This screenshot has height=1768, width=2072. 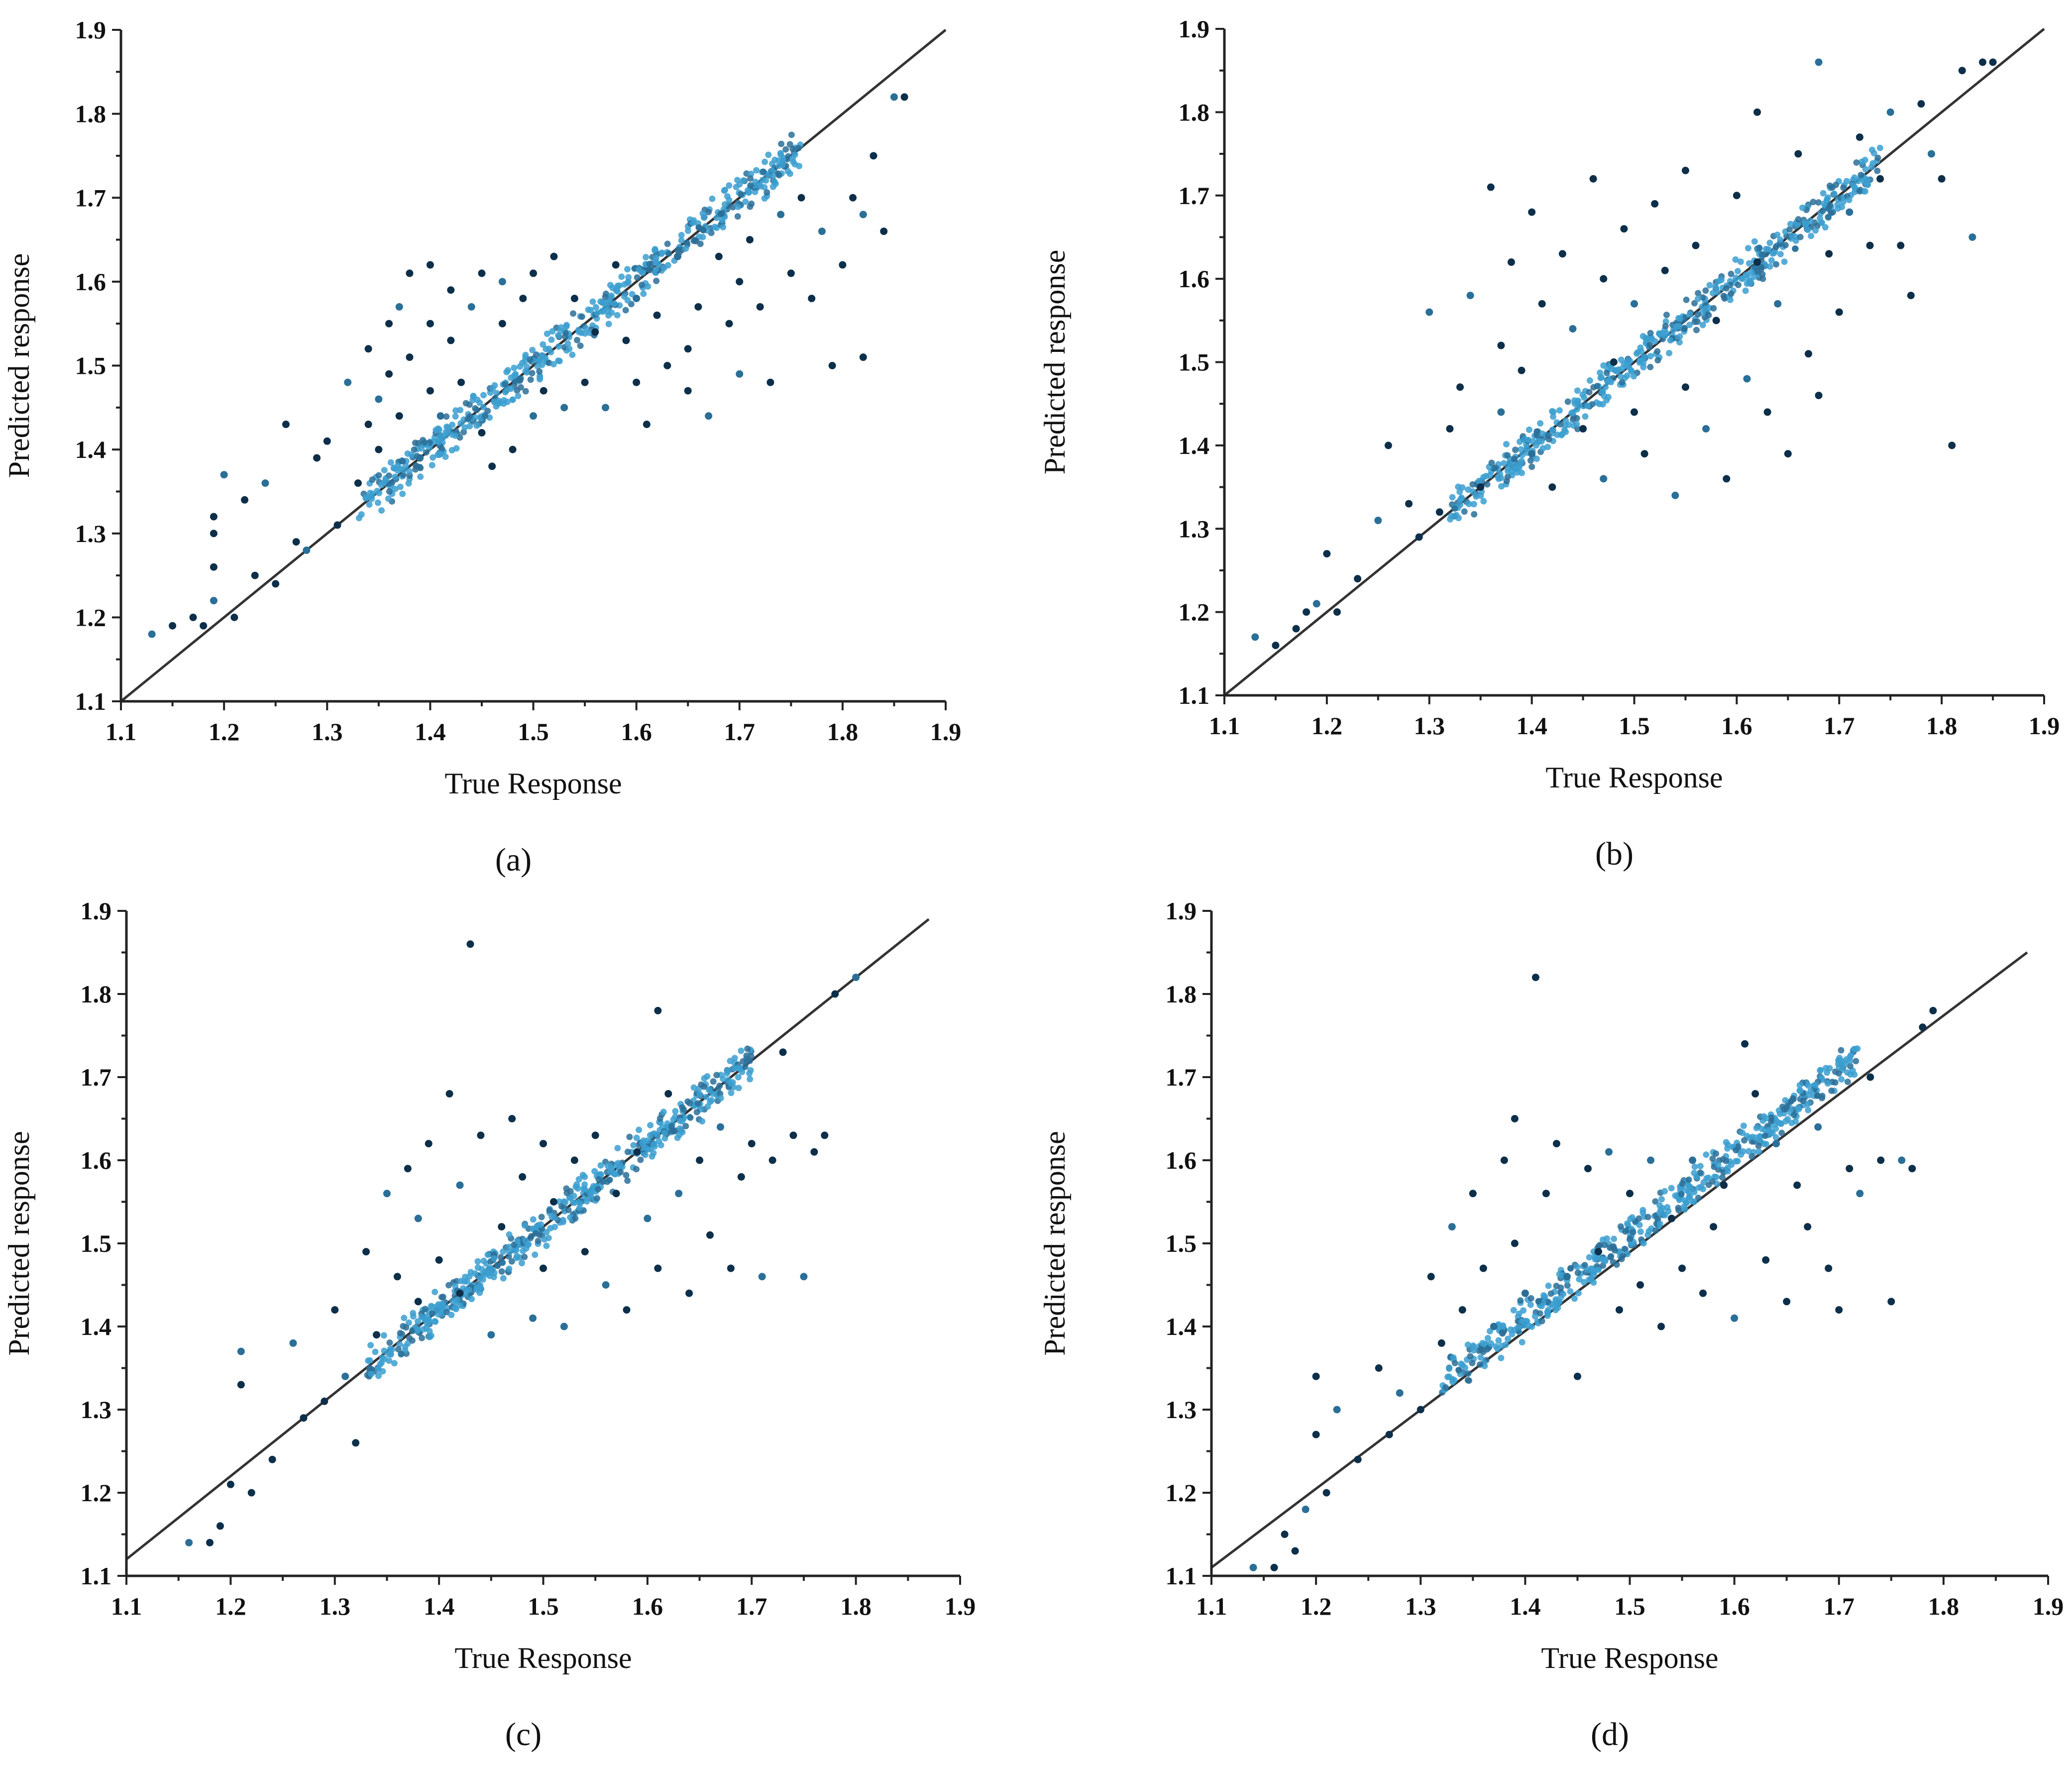 I want to click on y-tick-label: 1.1, so click(x=96, y=1576).